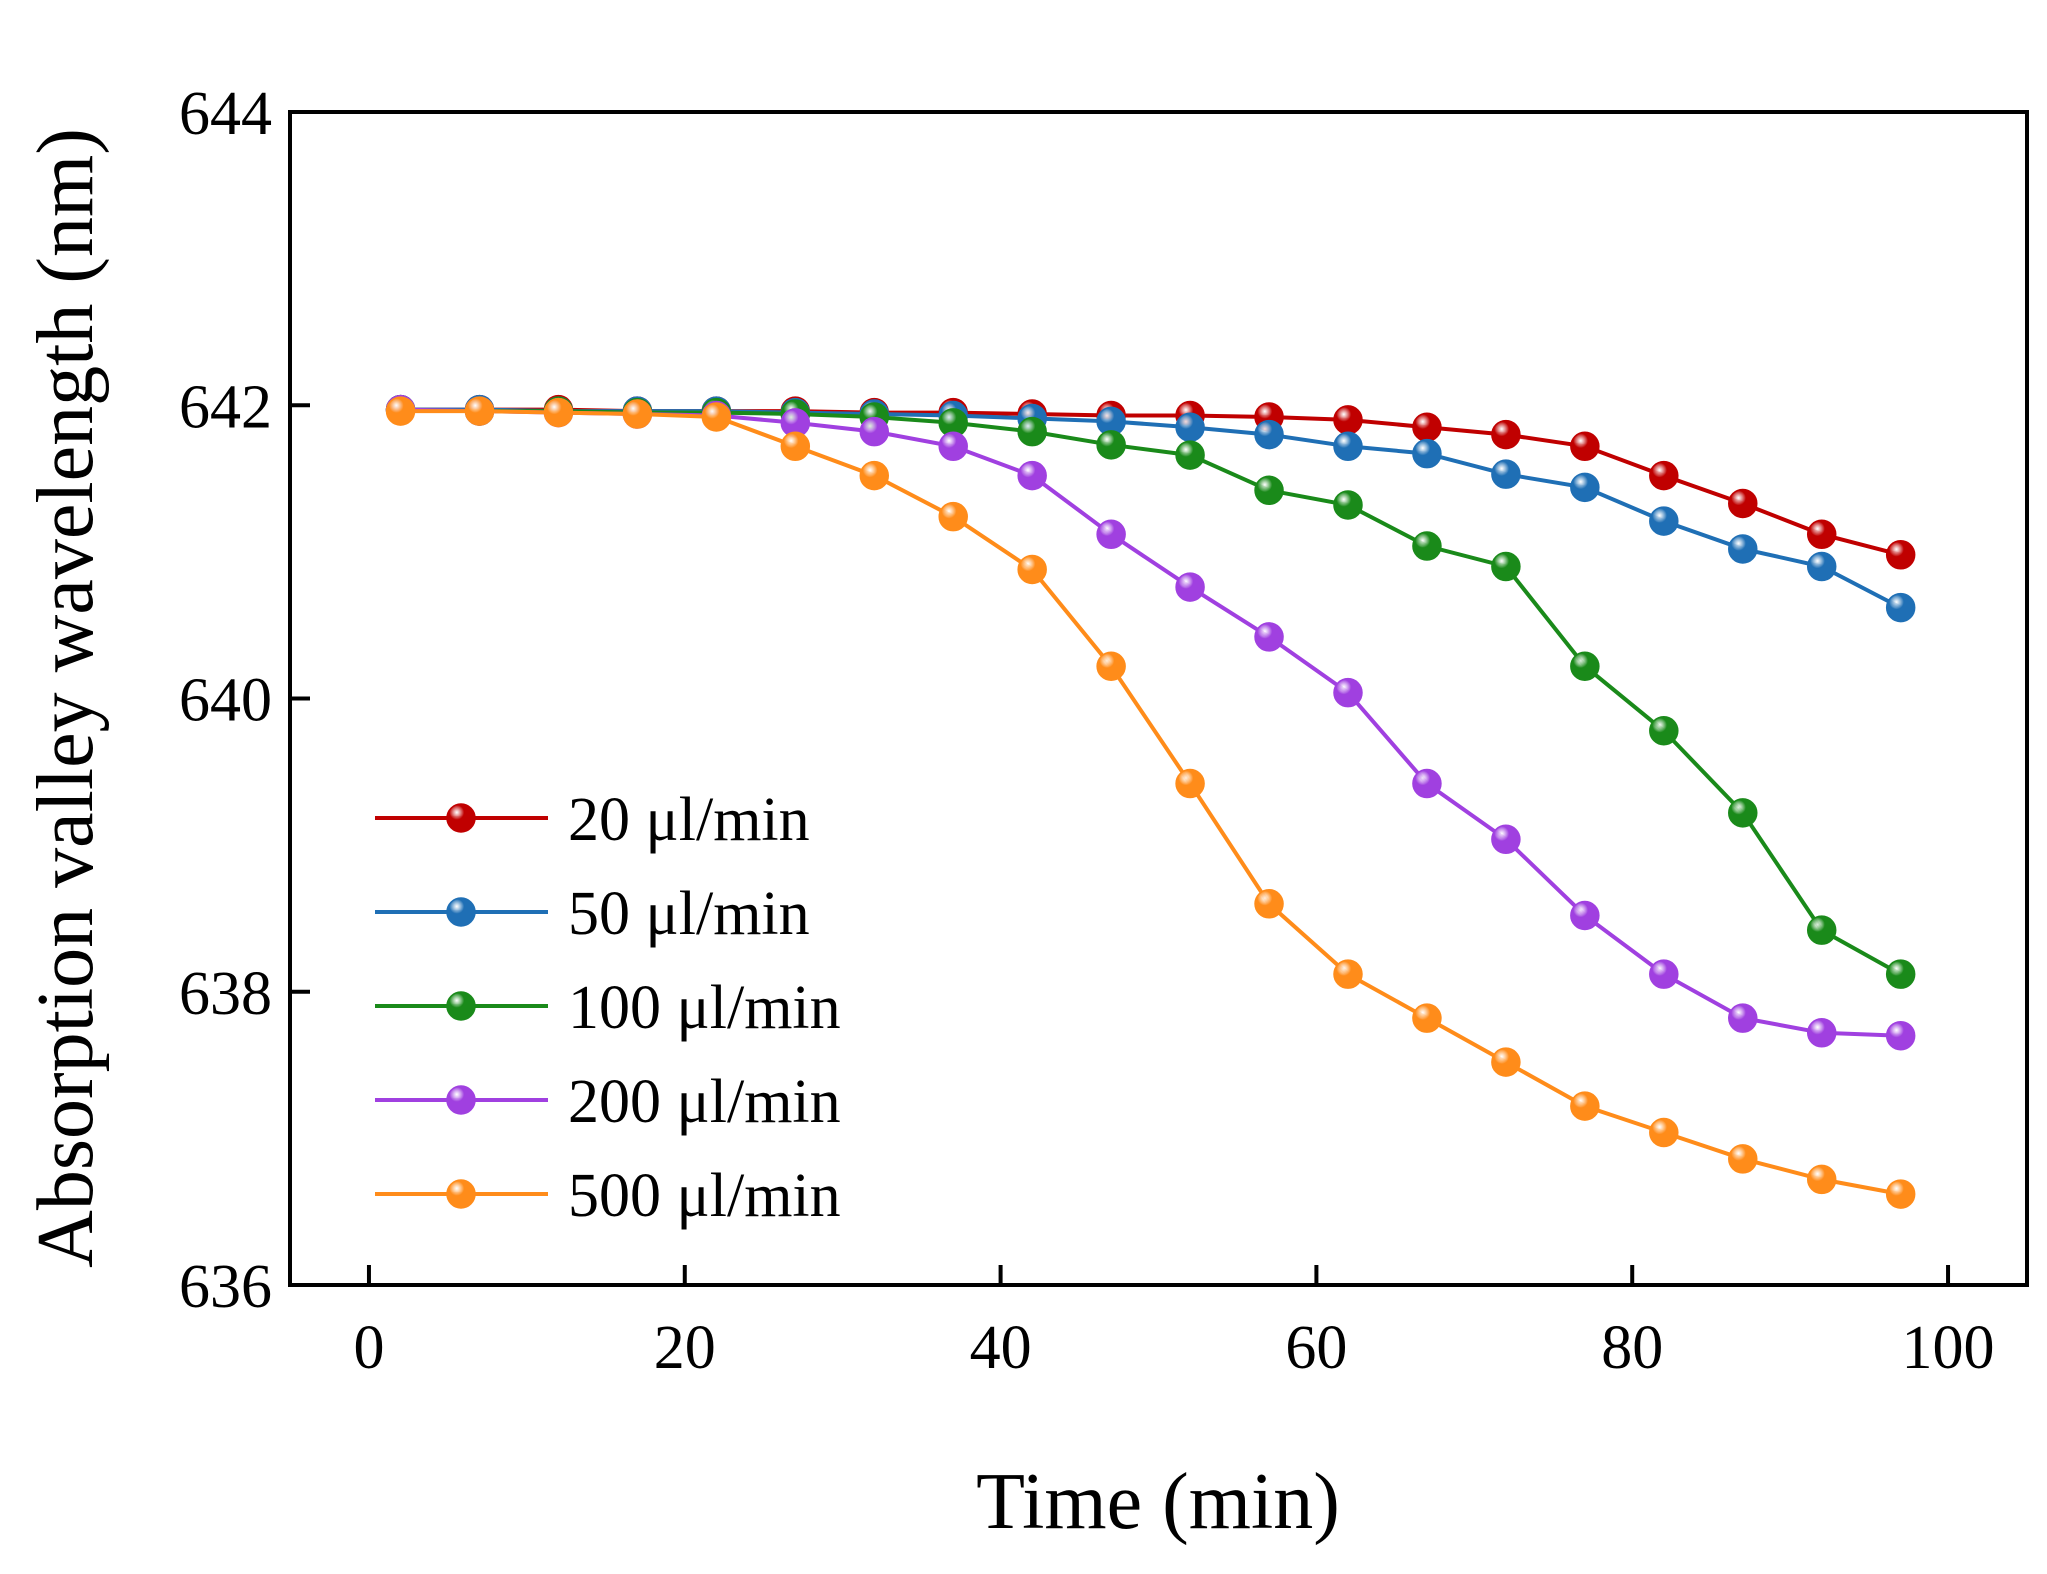 The image size is (2047, 1574). I want to click on x-tick-label: 0, so click(368, 1348).